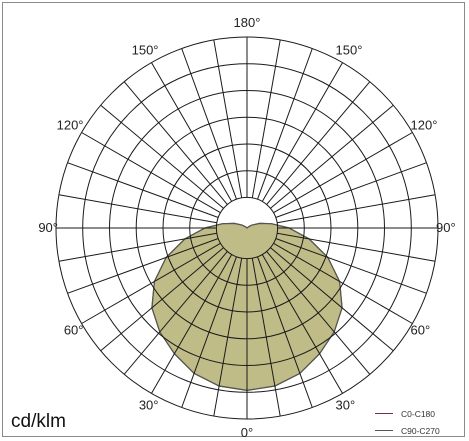 This screenshot has width=469, height=441. What do you see at coordinates (418, 413) in the screenshot?
I see `legend-label-c0-c180: C0-C180` at bounding box center [418, 413].